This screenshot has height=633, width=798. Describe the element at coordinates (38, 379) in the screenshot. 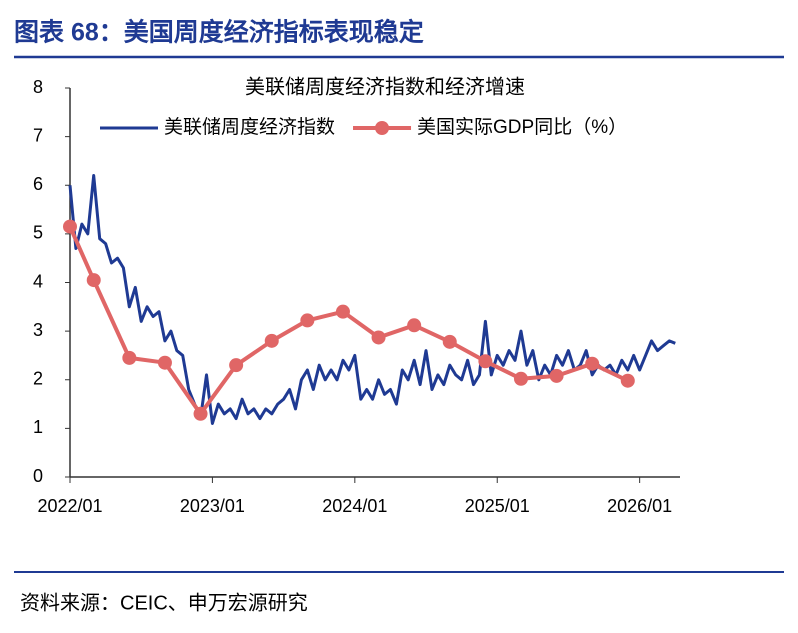

I see `y-tick-label: 2` at that location.